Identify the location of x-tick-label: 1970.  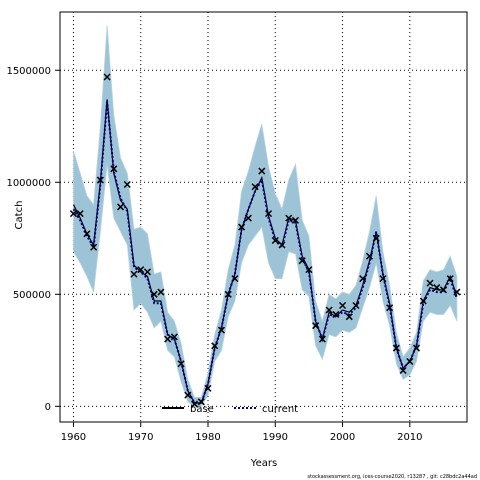
(140, 437).